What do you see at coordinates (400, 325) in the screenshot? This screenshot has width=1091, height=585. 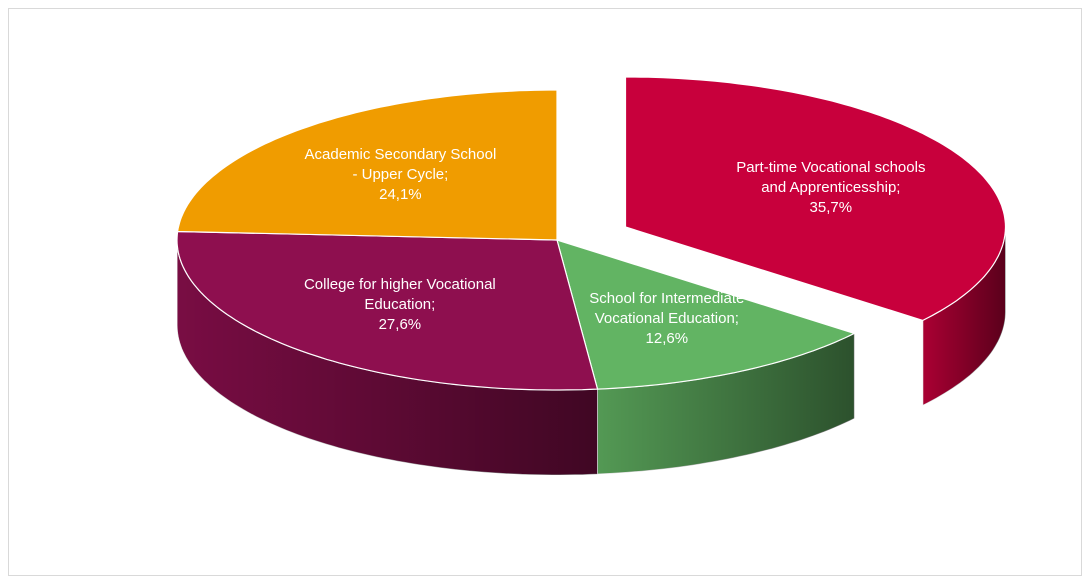 I see `label-value: 27,6%` at bounding box center [400, 325].